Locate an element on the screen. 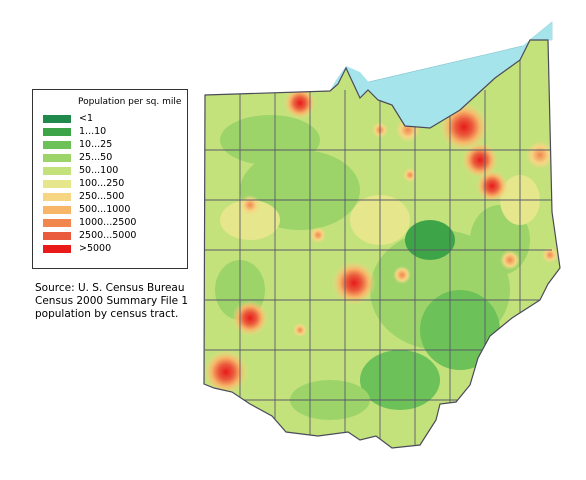 Image resolution: width=586 pixels, height=480 pixels. legend-item: 25...50 is located at coordinates (113, 158).